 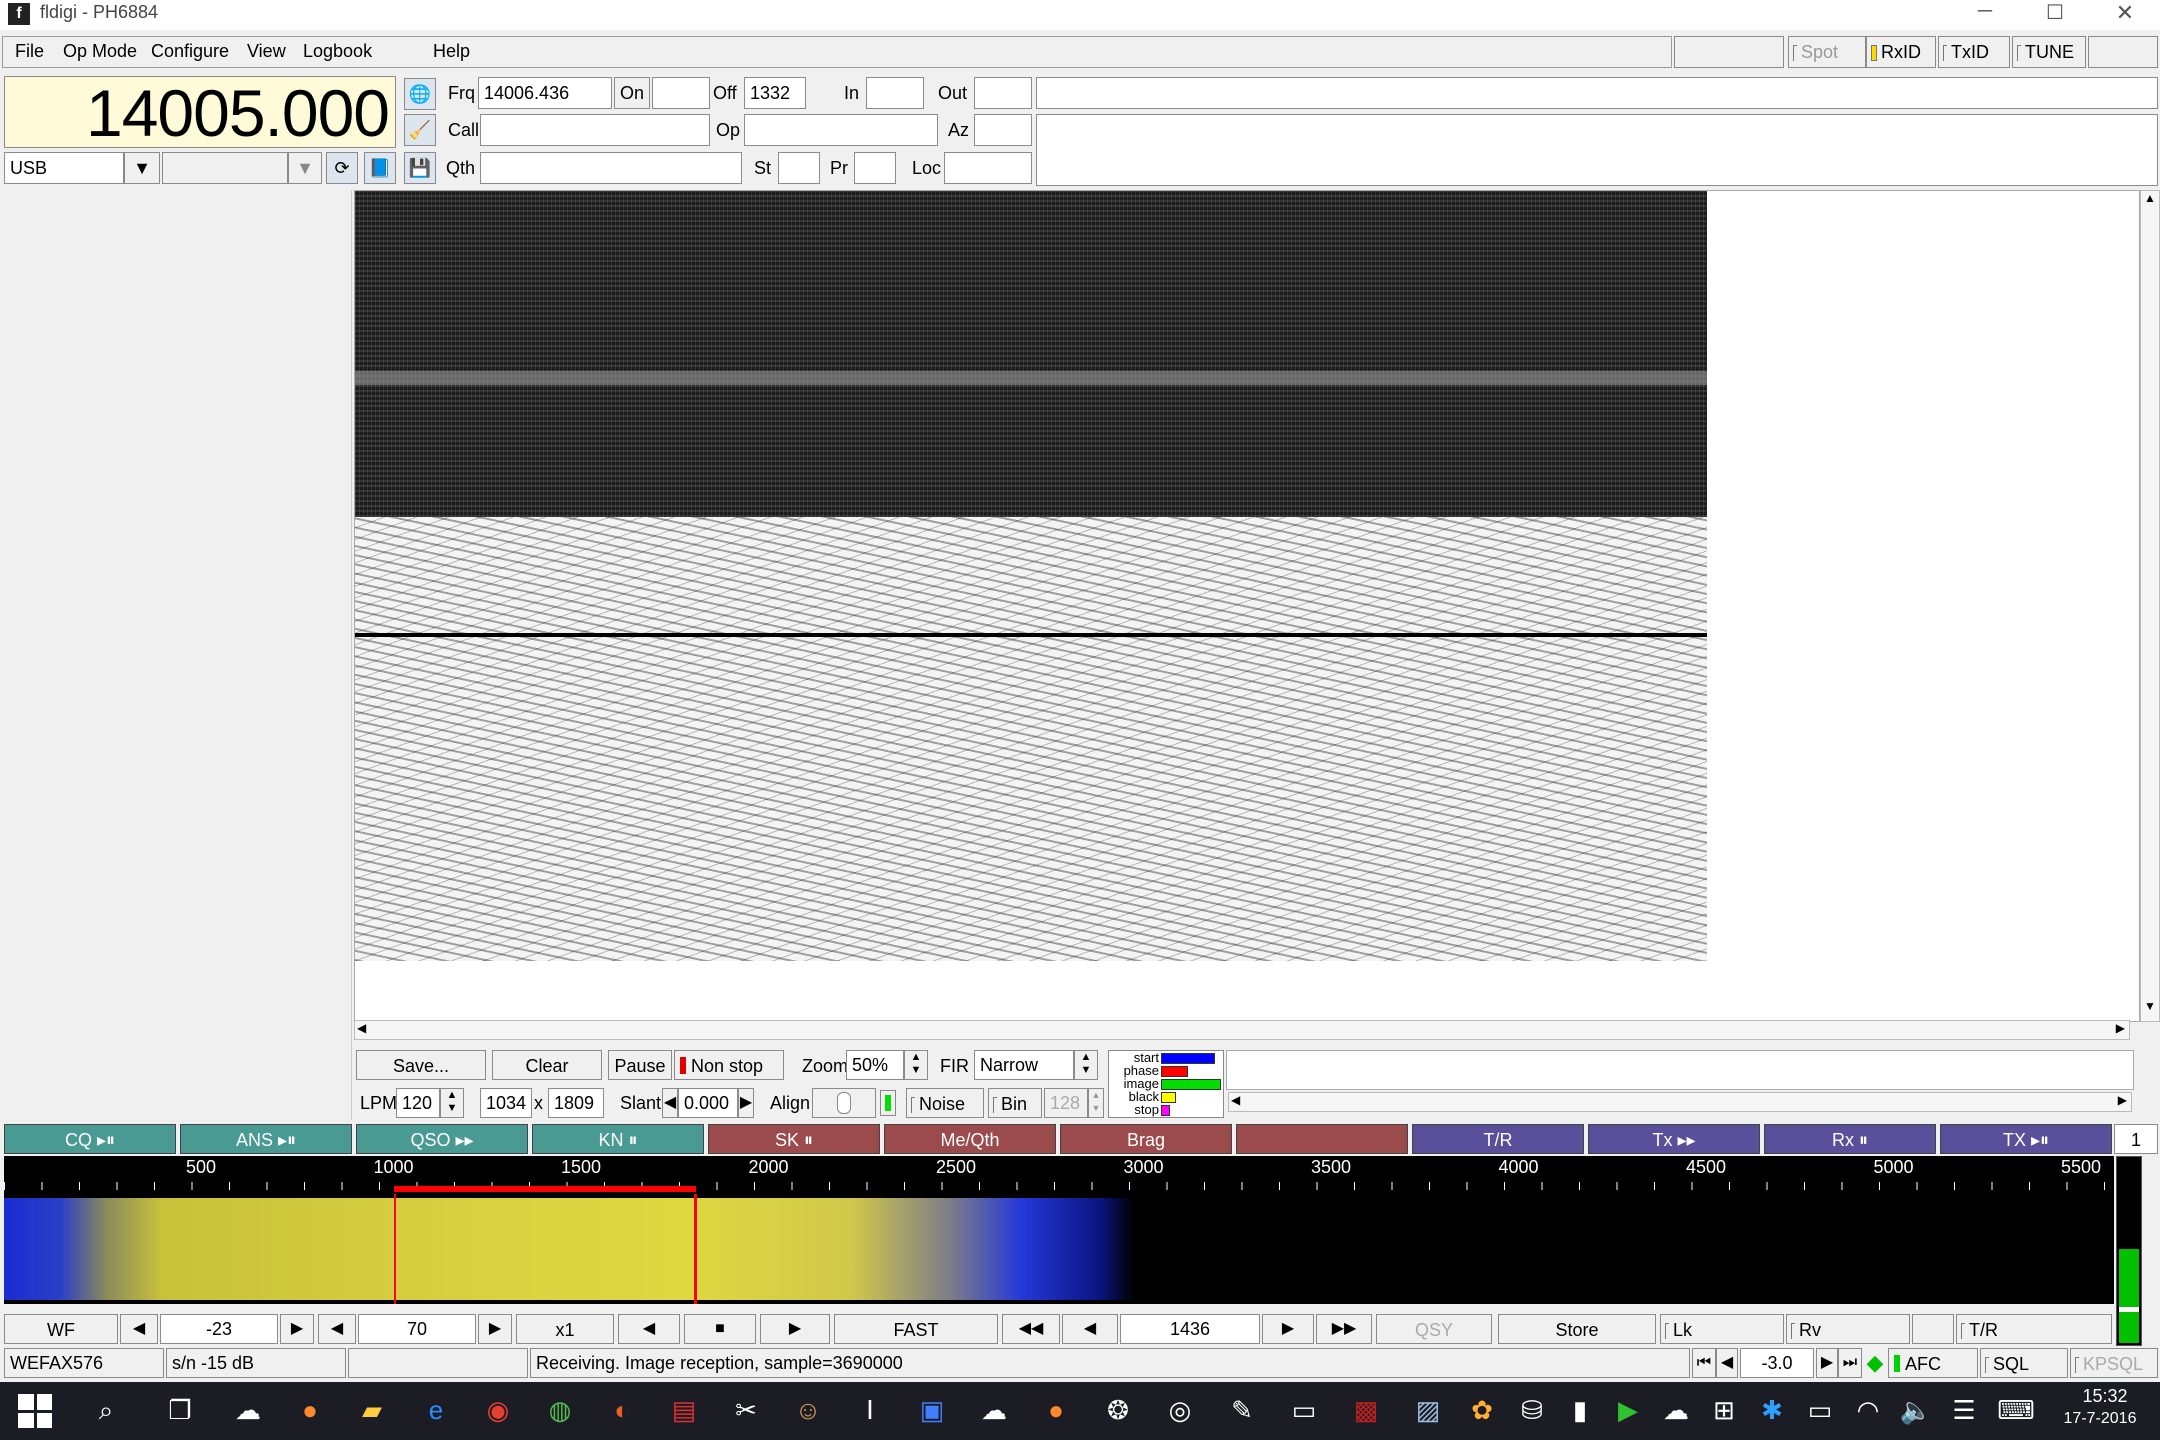 What do you see at coordinates (611, 168) in the screenshot?
I see `qth-field` at bounding box center [611, 168].